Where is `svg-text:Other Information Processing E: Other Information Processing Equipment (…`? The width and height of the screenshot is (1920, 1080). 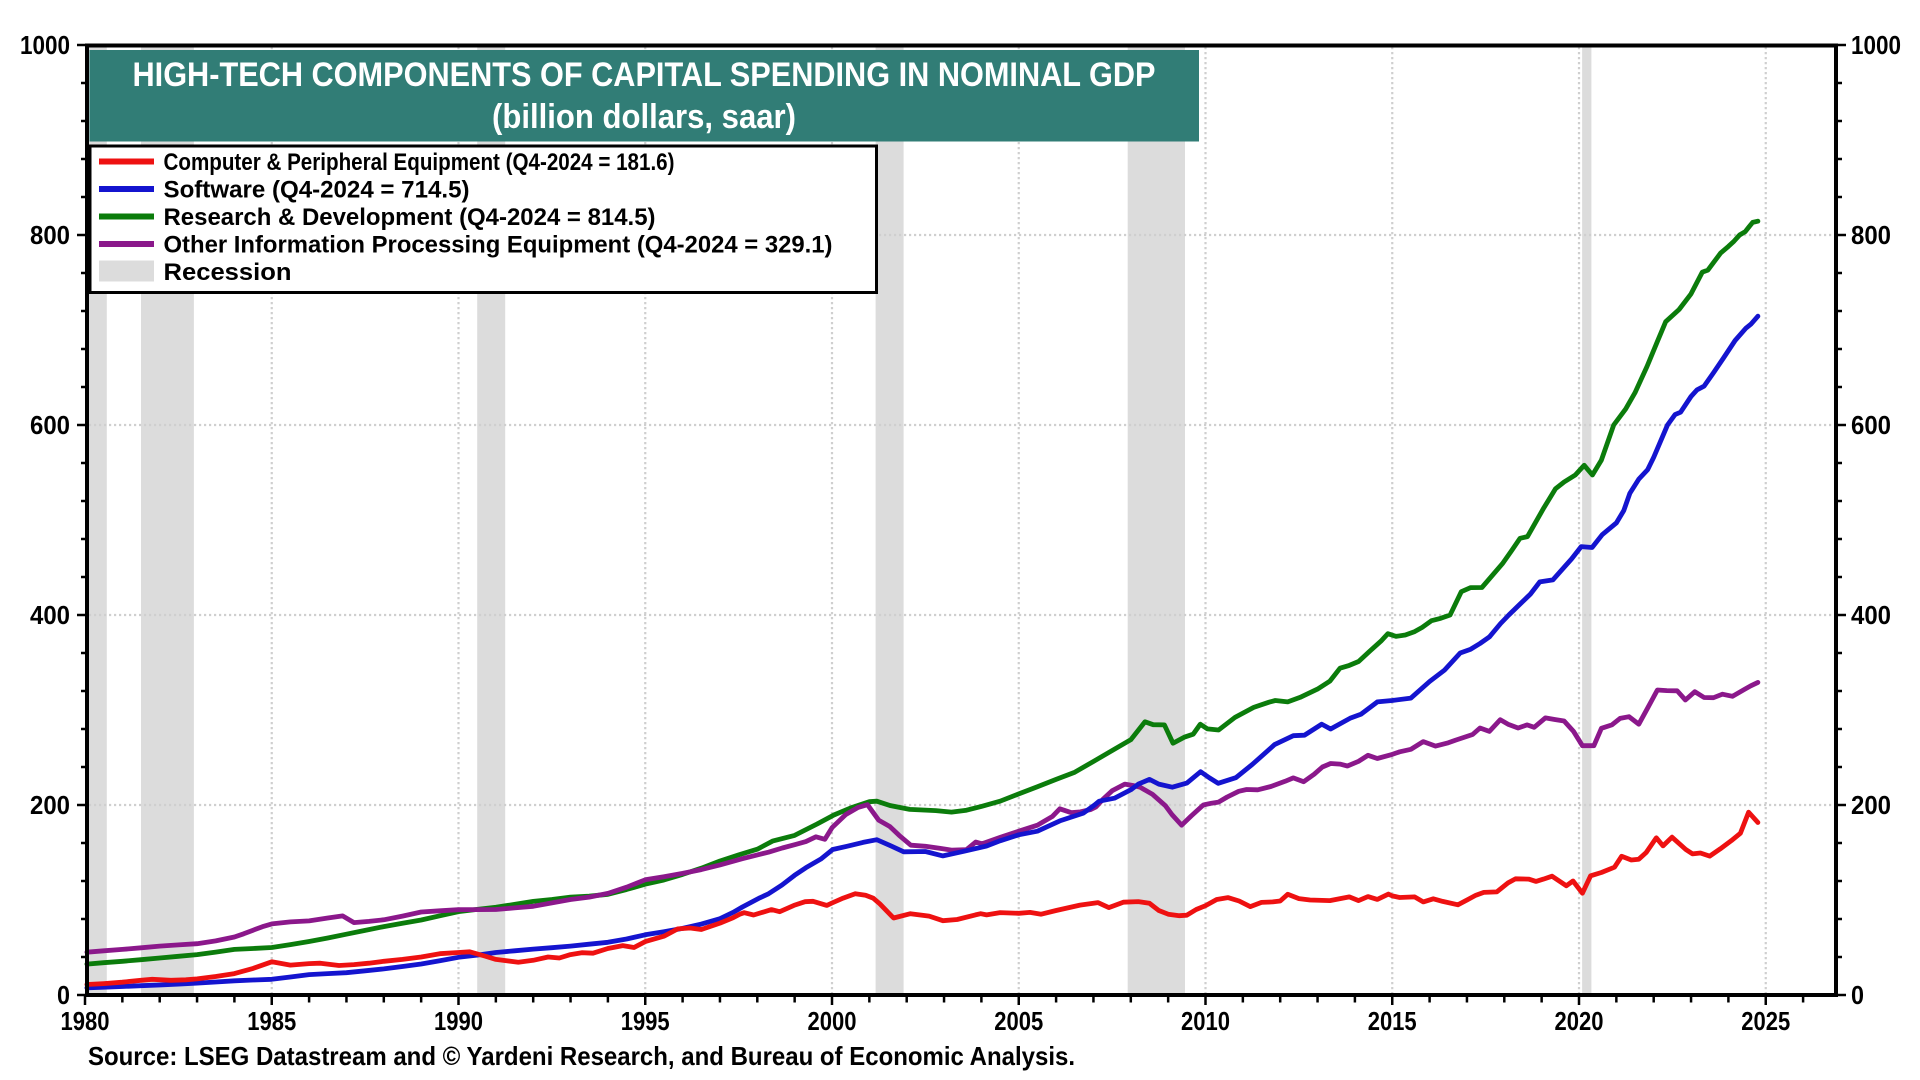 svg-text:Other Information Processing E: Other Information Processing Equipment (… is located at coordinates (498, 245).